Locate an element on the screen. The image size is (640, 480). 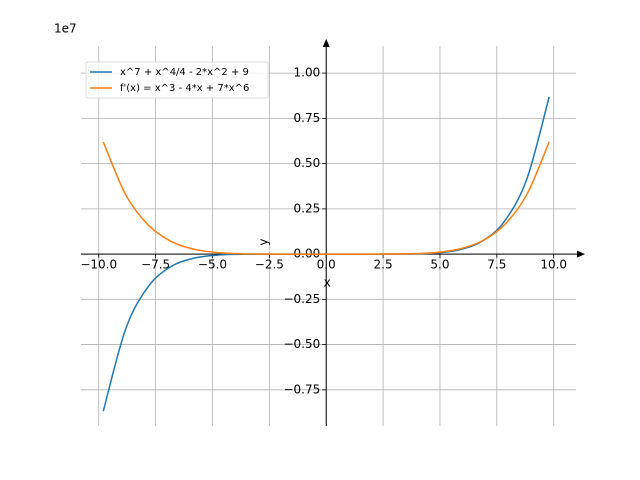
x-axis-arrow is located at coordinates (581, 254).